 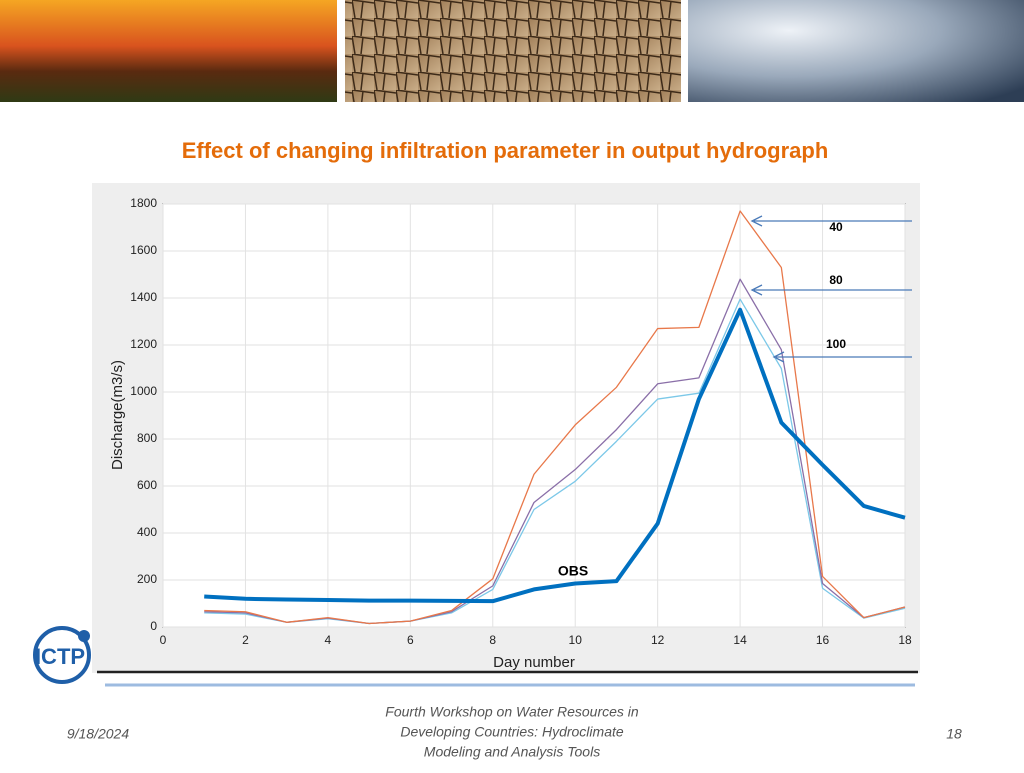 I want to click on logo-ring, so click(x=62, y=655).